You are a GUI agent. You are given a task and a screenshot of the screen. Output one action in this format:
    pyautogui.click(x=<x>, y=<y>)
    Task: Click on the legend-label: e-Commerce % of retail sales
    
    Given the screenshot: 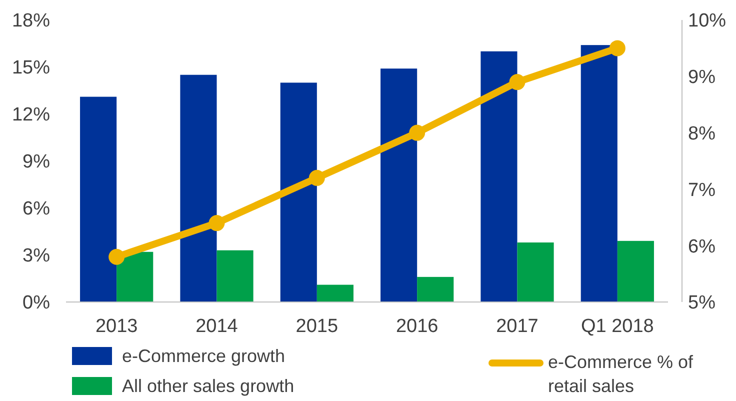 What is the action you would take?
    pyautogui.click(x=621, y=374)
    